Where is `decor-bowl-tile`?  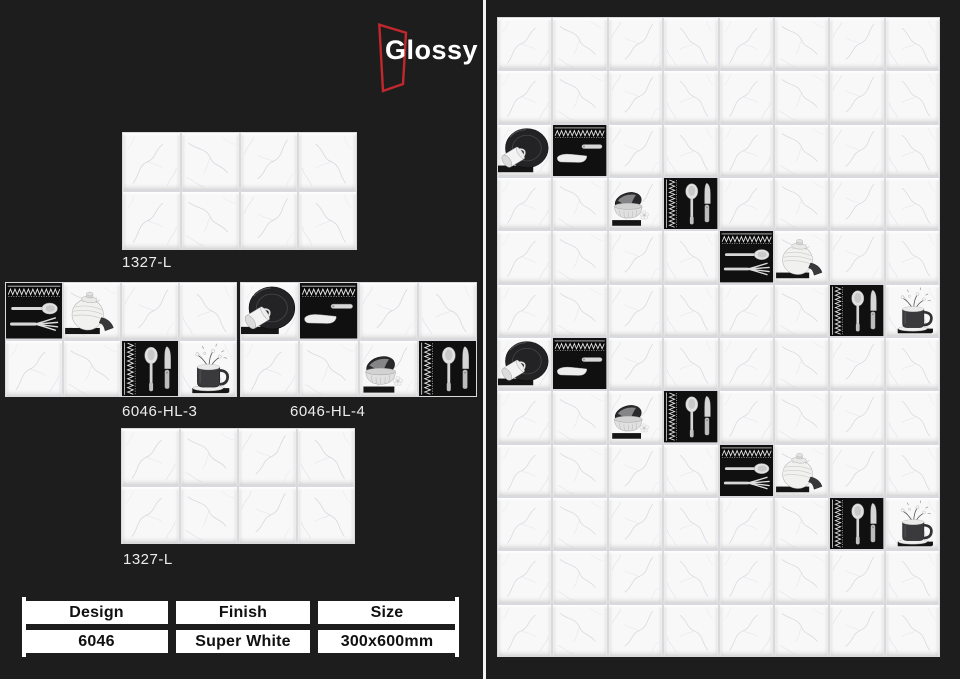 decor-bowl-tile is located at coordinates (635, 417).